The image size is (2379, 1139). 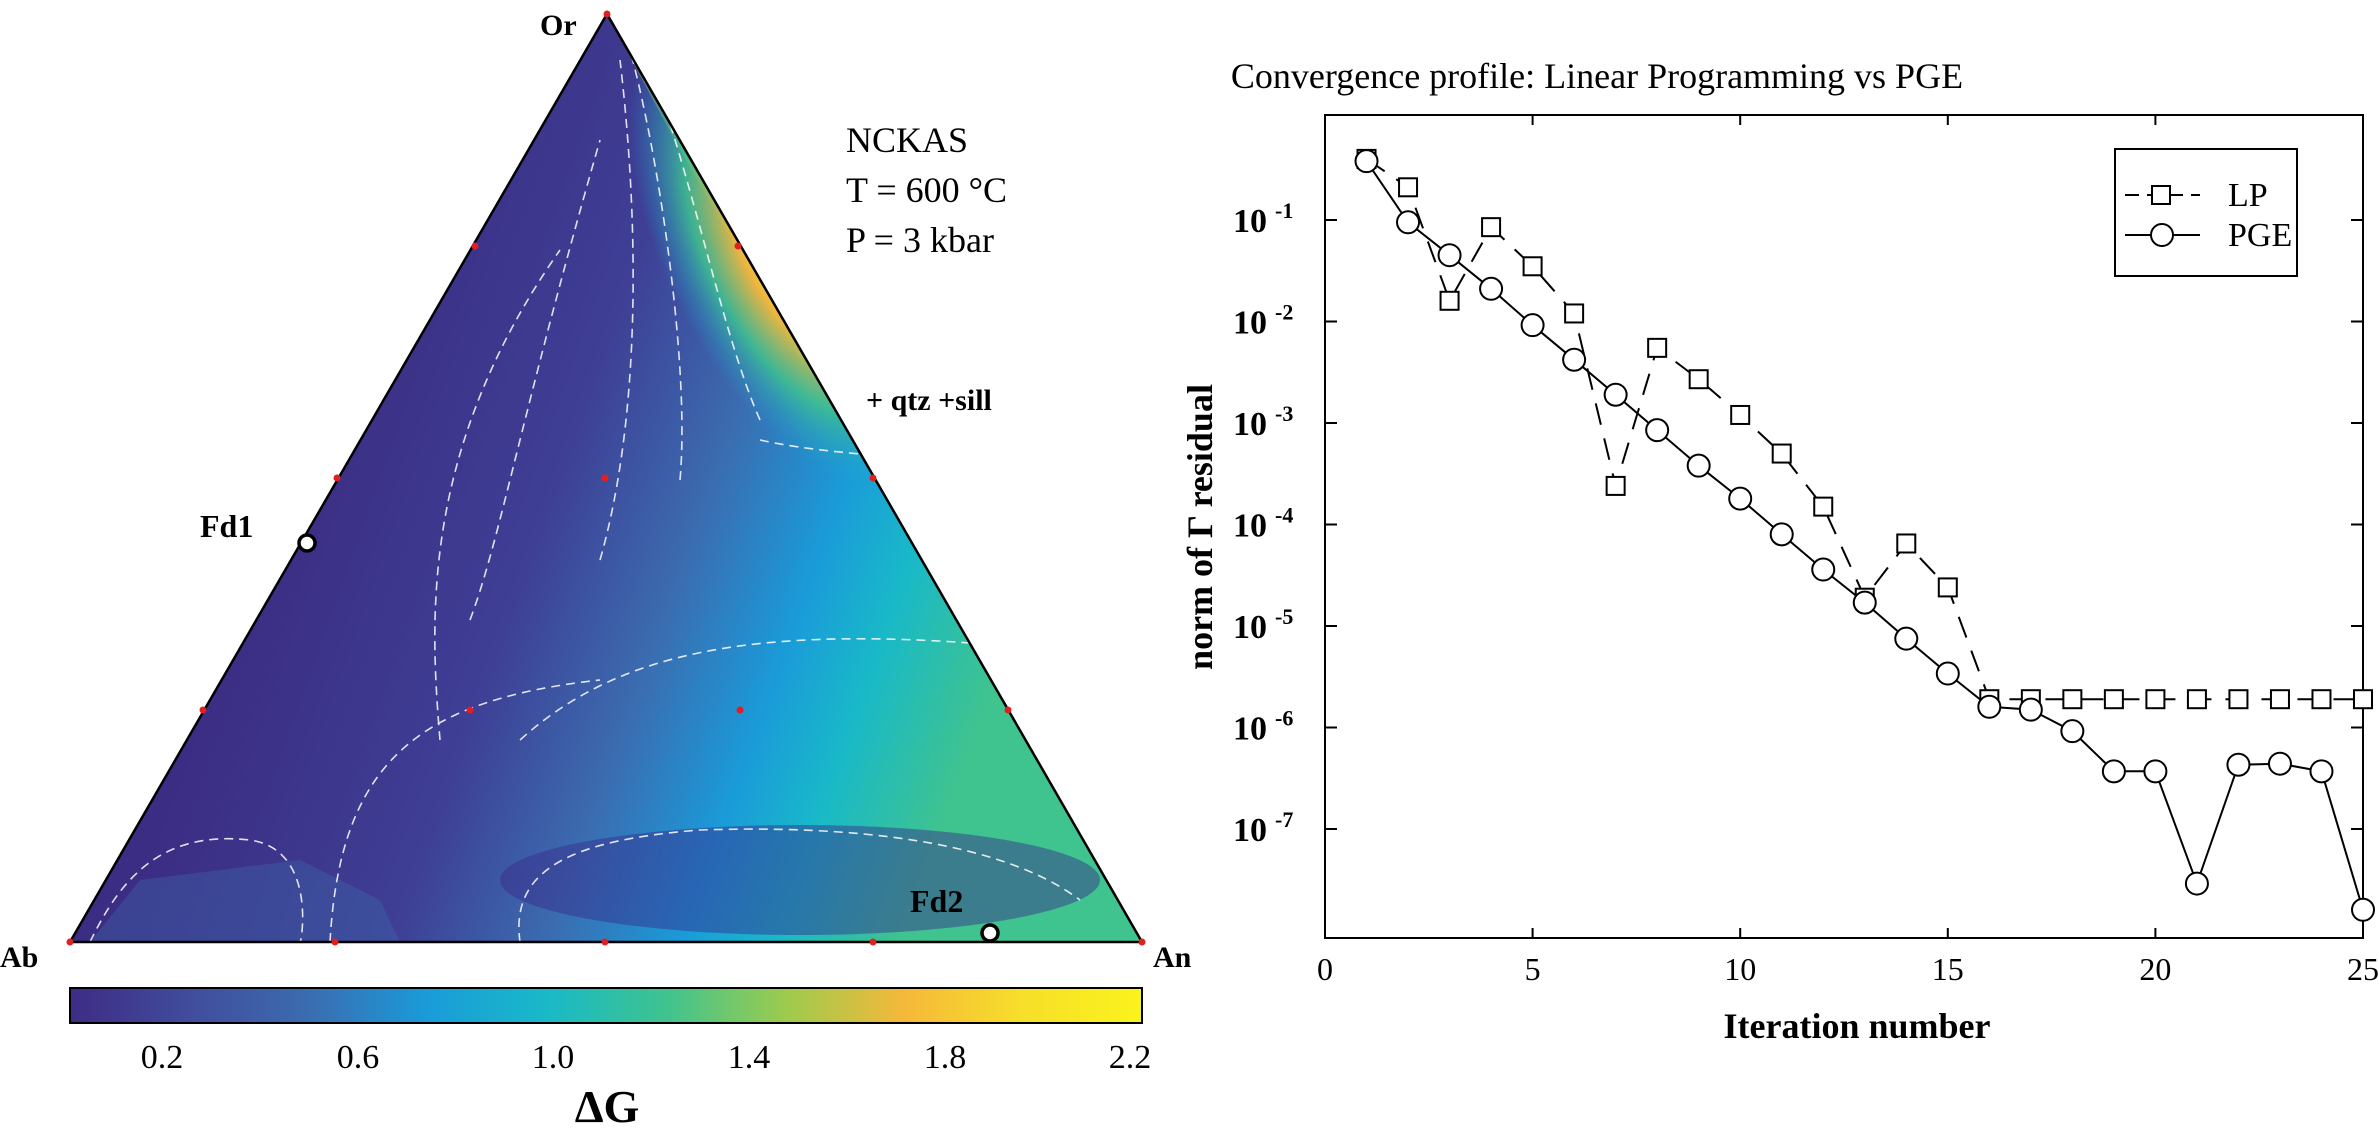 I want to click on y-axis-label: norm of Γ residual, so click(x=1200, y=527).